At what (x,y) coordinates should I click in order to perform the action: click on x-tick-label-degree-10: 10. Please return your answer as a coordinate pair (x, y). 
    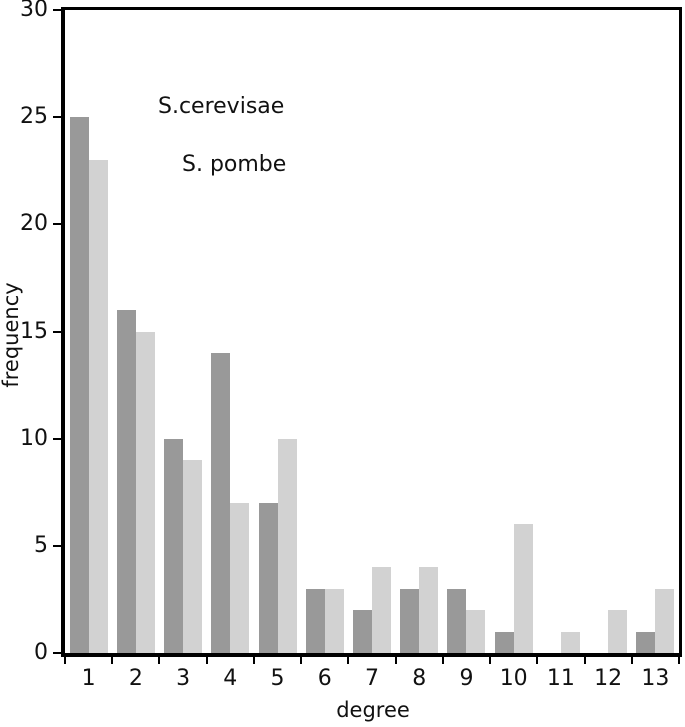
    Looking at the image, I should click on (513, 678).